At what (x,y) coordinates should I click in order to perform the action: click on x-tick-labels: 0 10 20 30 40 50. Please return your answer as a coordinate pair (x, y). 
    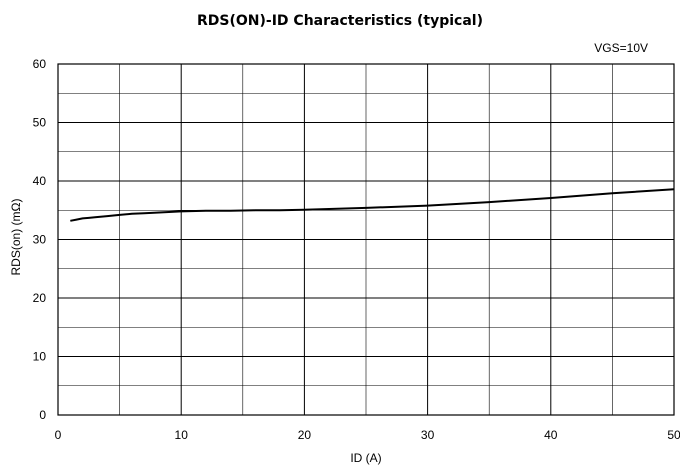
    Looking at the image, I should click on (367, 435).